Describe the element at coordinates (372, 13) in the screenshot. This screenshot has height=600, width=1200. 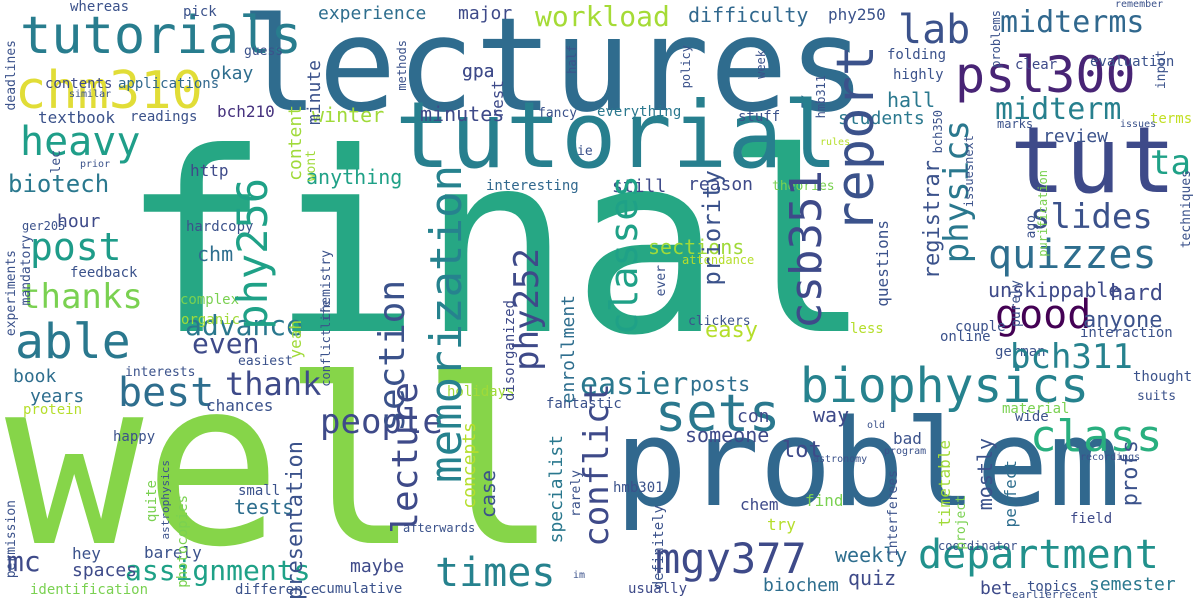
I see `cloud-word: experience` at that location.